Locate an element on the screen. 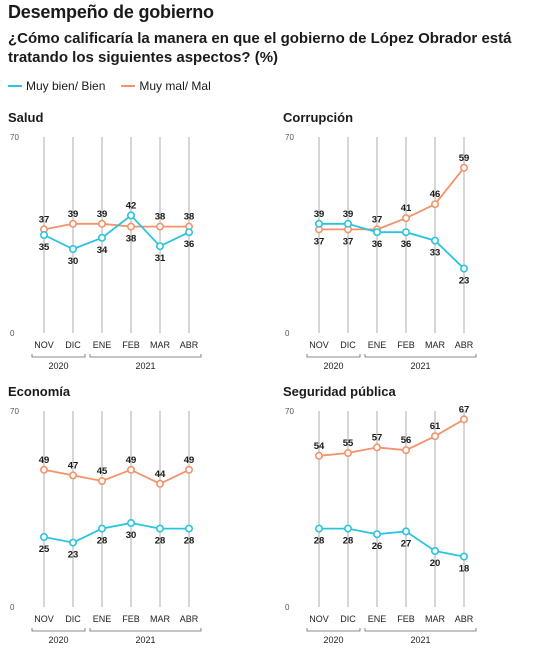  year-label: 2021 is located at coordinates (420, 366).